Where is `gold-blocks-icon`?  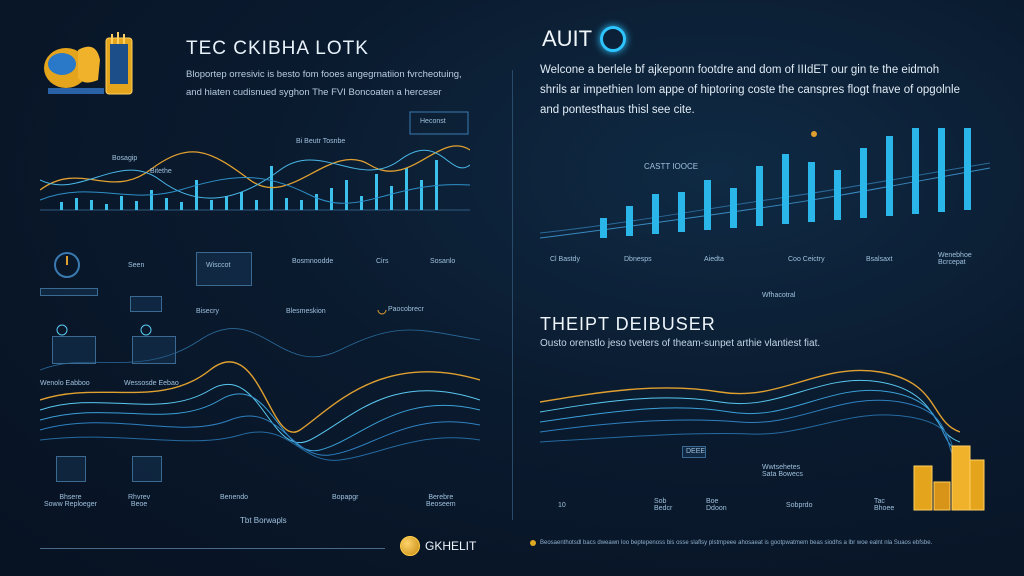 gold-blocks-icon is located at coordinates (949, 478).